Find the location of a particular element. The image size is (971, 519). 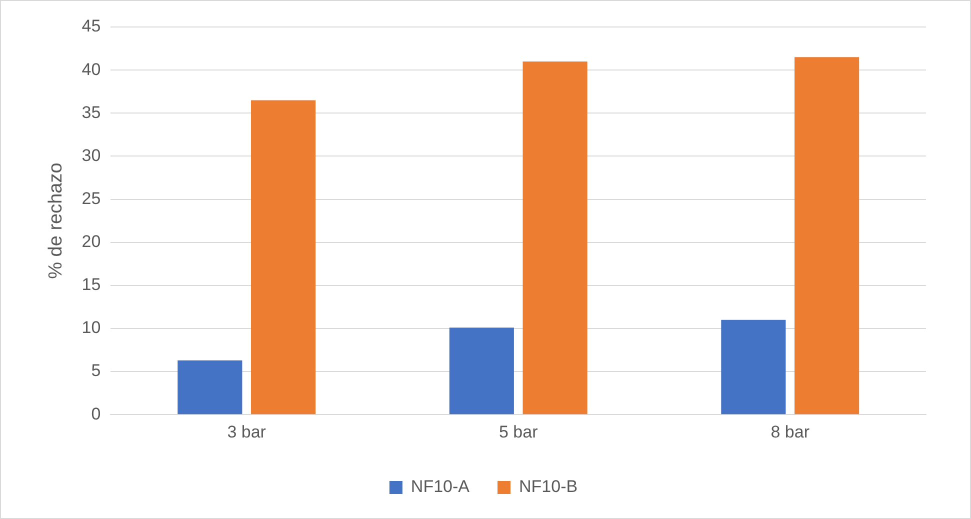

legend-label: NF10-A is located at coordinates (440, 486).